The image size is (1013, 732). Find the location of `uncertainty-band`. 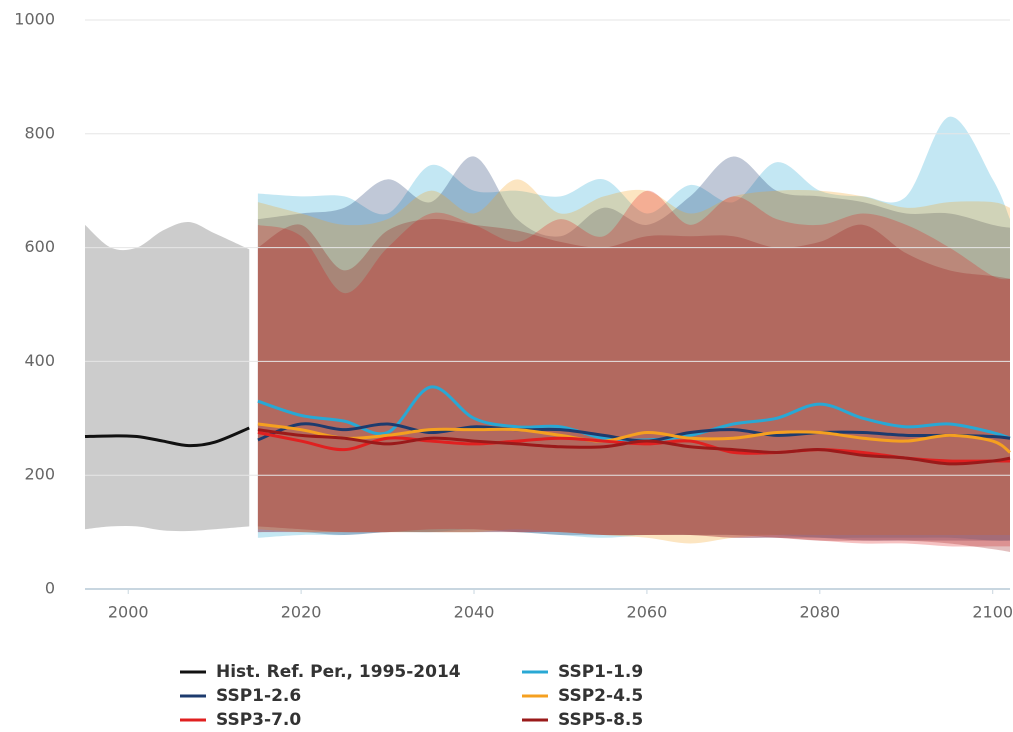

uncertainty-band is located at coordinates (167, 376).